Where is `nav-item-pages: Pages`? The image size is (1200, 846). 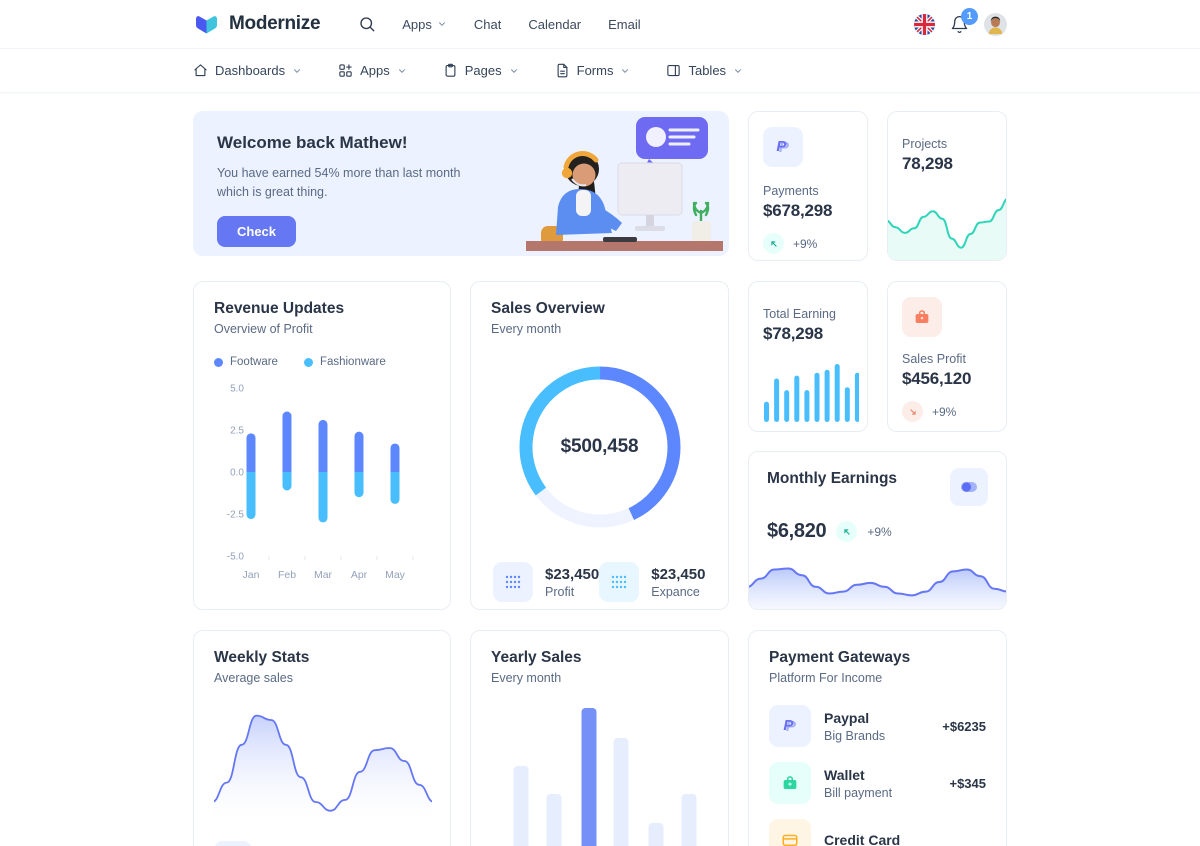 nav-item-pages: Pages is located at coordinates (481, 70).